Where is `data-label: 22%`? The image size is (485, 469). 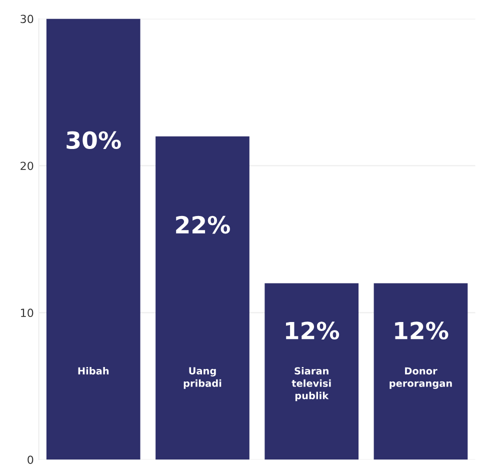
data-label: 22% is located at coordinates (203, 225).